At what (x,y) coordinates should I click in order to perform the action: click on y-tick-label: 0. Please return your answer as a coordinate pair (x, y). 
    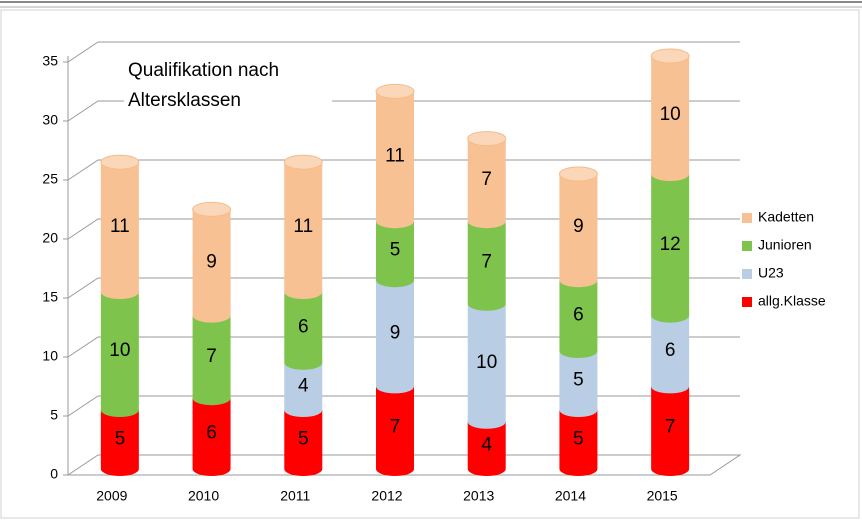
    Looking at the image, I should click on (54, 474).